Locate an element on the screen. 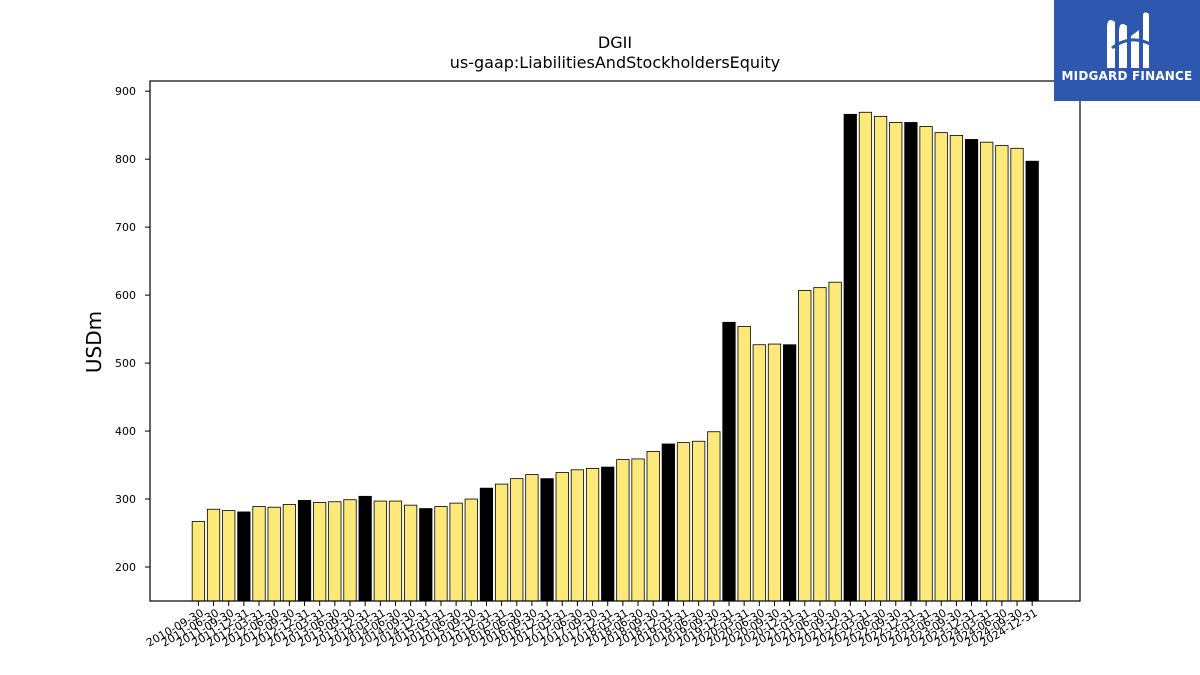 Image resolution: width=1200 pixels, height=675 pixels. brand-name: MIDGARD FINANCE is located at coordinates (1127, 76).